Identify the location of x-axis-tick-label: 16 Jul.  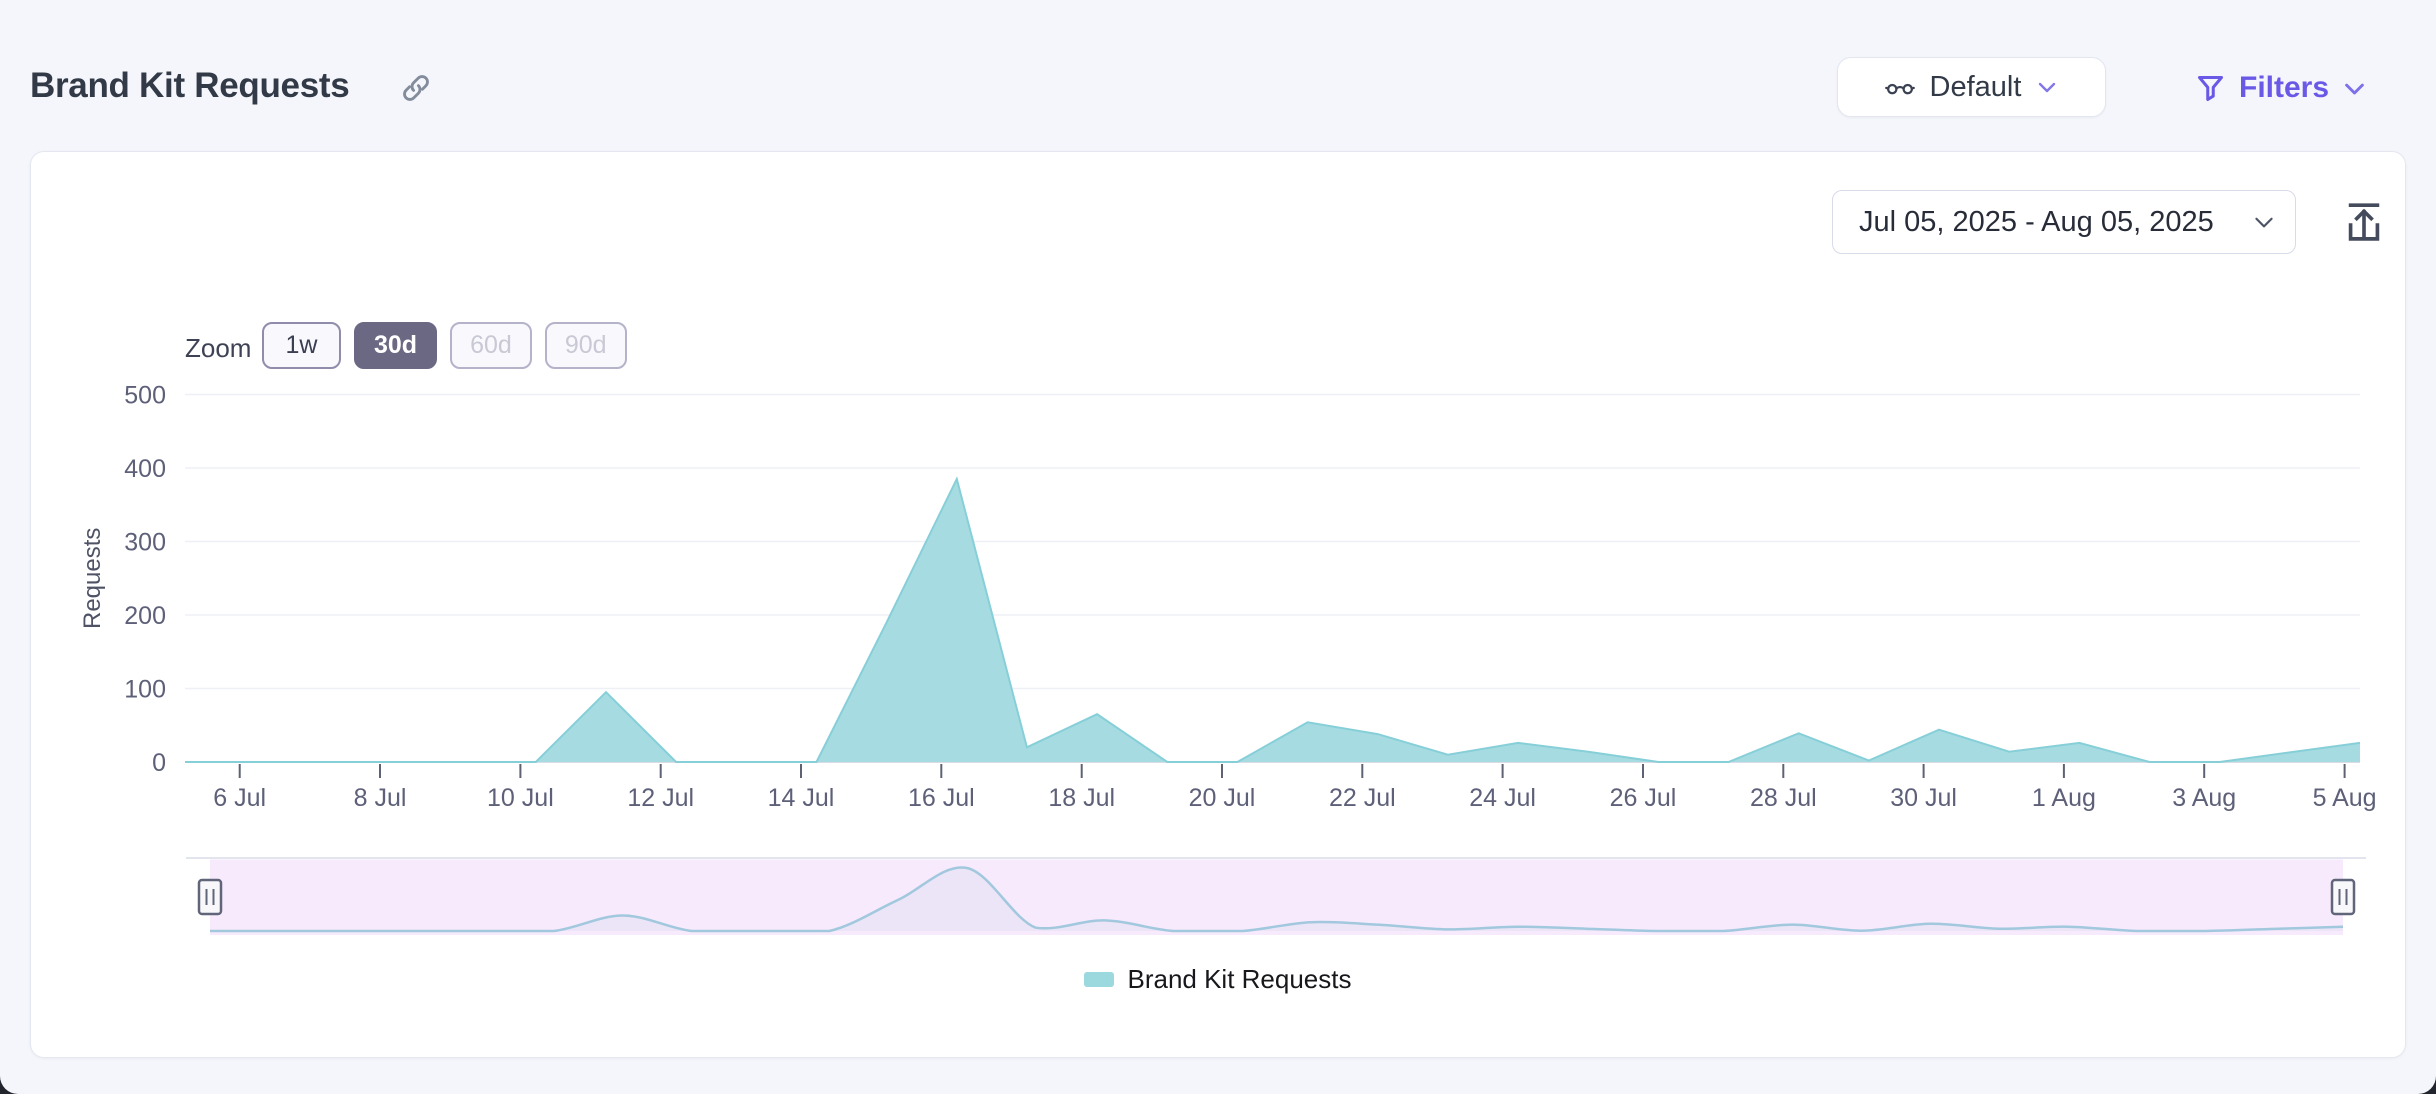
(941, 798).